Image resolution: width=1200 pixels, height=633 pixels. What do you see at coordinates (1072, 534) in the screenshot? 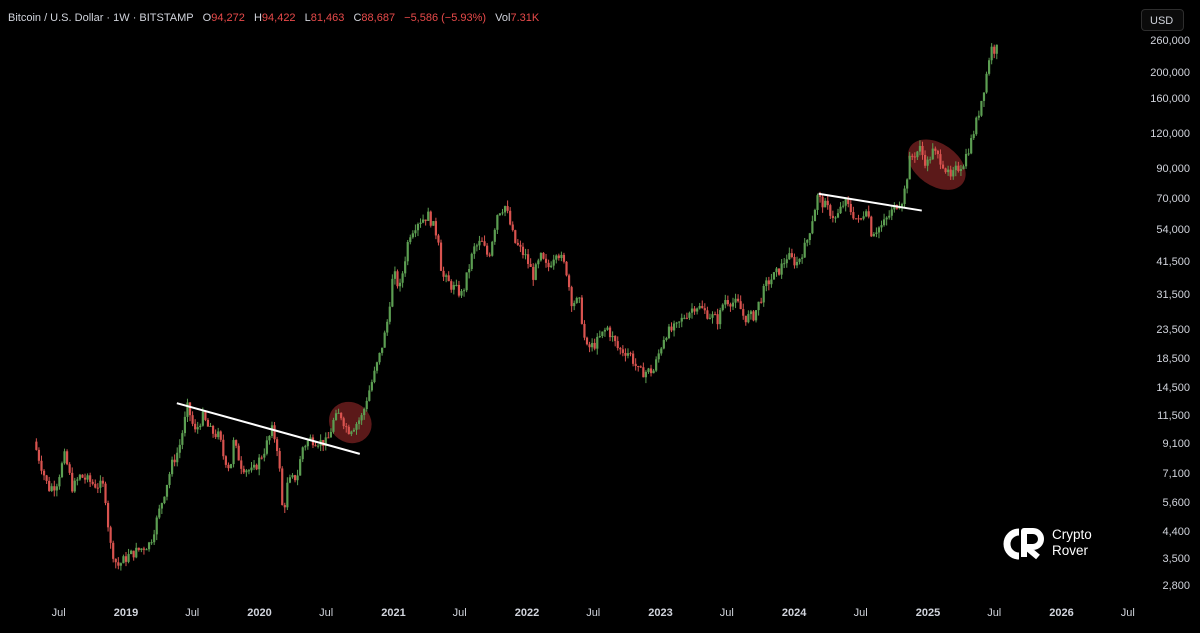
I see `watermark-line-1: Crypto` at bounding box center [1072, 534].